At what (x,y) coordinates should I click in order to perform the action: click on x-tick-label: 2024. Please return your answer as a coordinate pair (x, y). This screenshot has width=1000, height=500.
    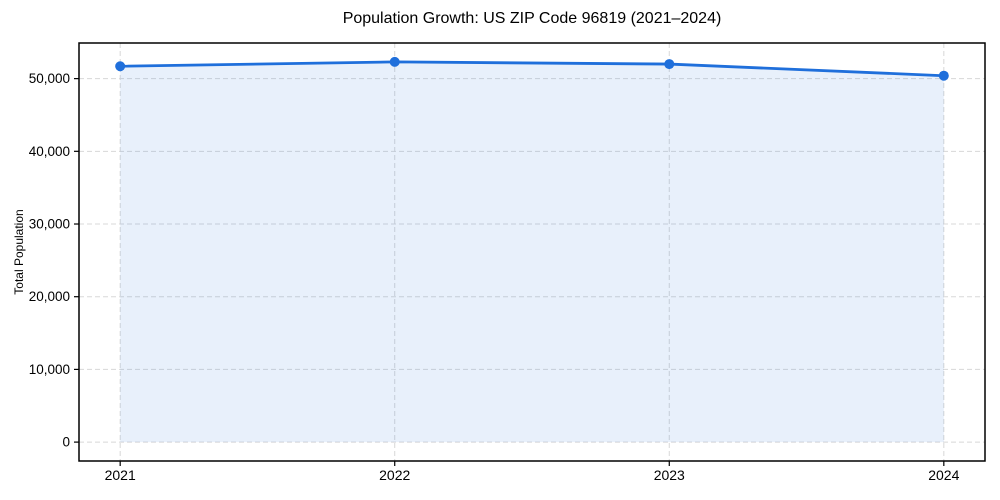
    Looking at the image, I should click on (943, 475).